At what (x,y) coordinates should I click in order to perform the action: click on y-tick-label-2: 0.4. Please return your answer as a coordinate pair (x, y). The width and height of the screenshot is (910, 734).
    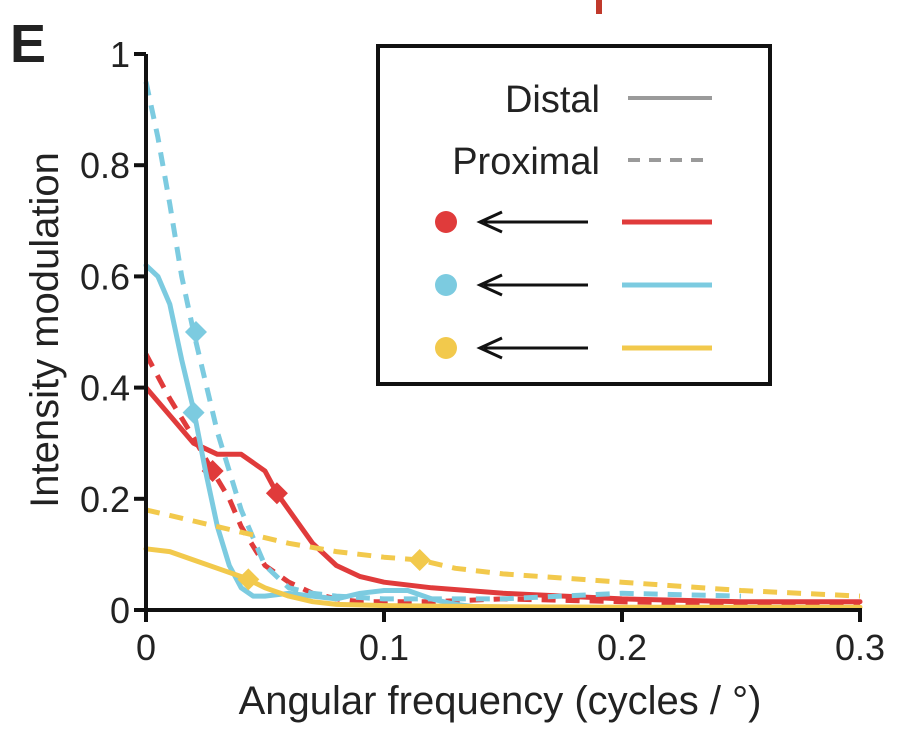
    Looking at the image, I should click on (105, 388).